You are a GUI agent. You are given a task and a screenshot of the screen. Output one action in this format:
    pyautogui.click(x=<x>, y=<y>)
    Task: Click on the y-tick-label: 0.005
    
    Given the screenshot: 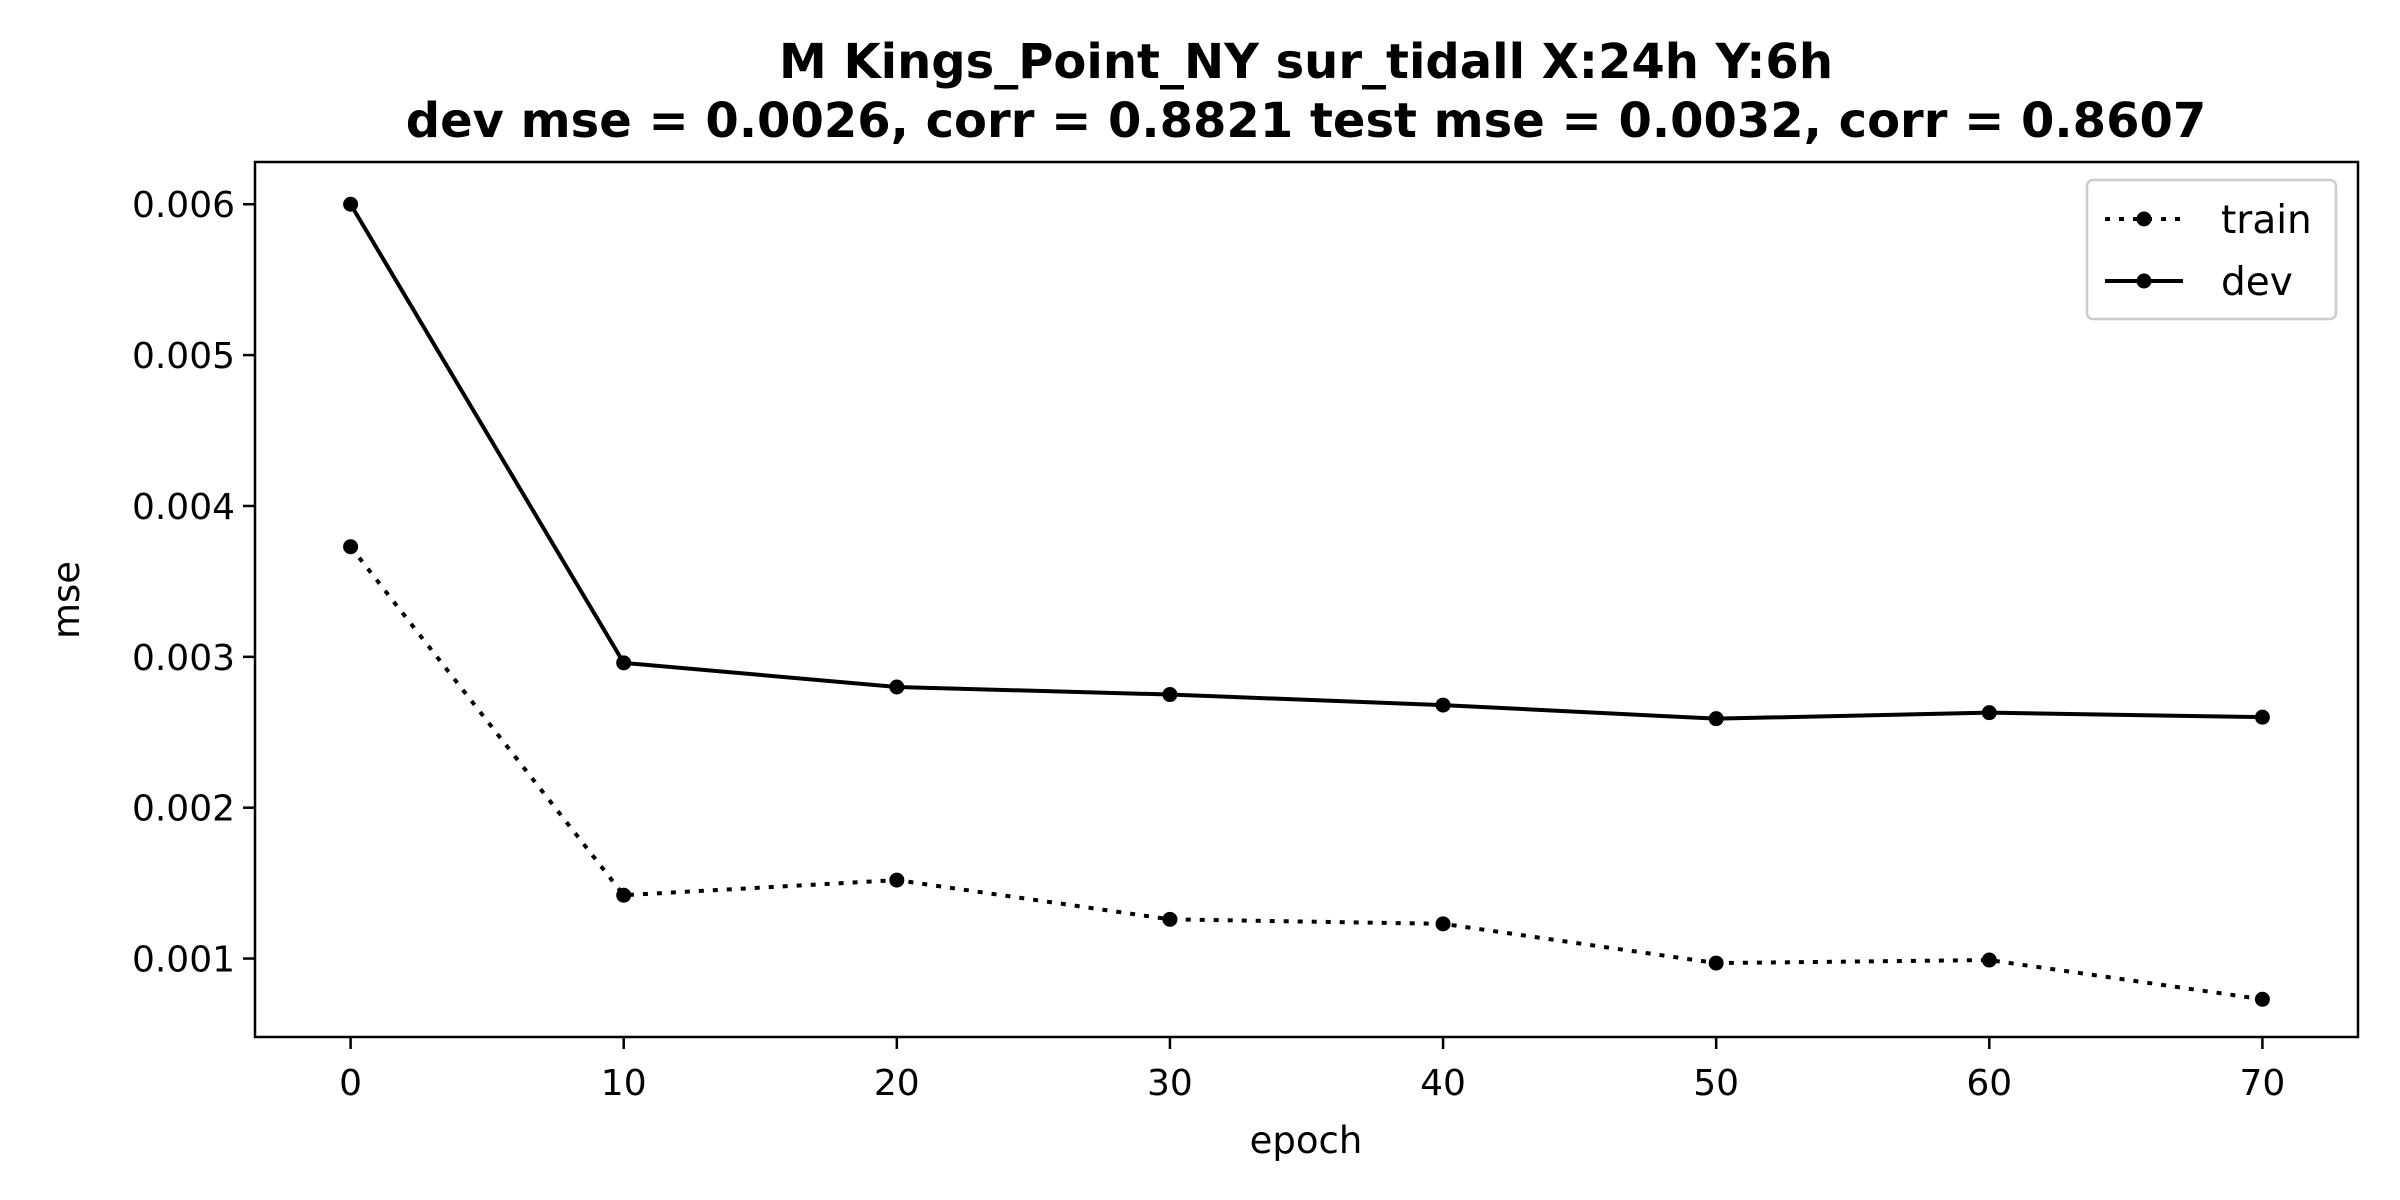 What is the action you would take?
    pyautogui.click(x=183, y=356)
    